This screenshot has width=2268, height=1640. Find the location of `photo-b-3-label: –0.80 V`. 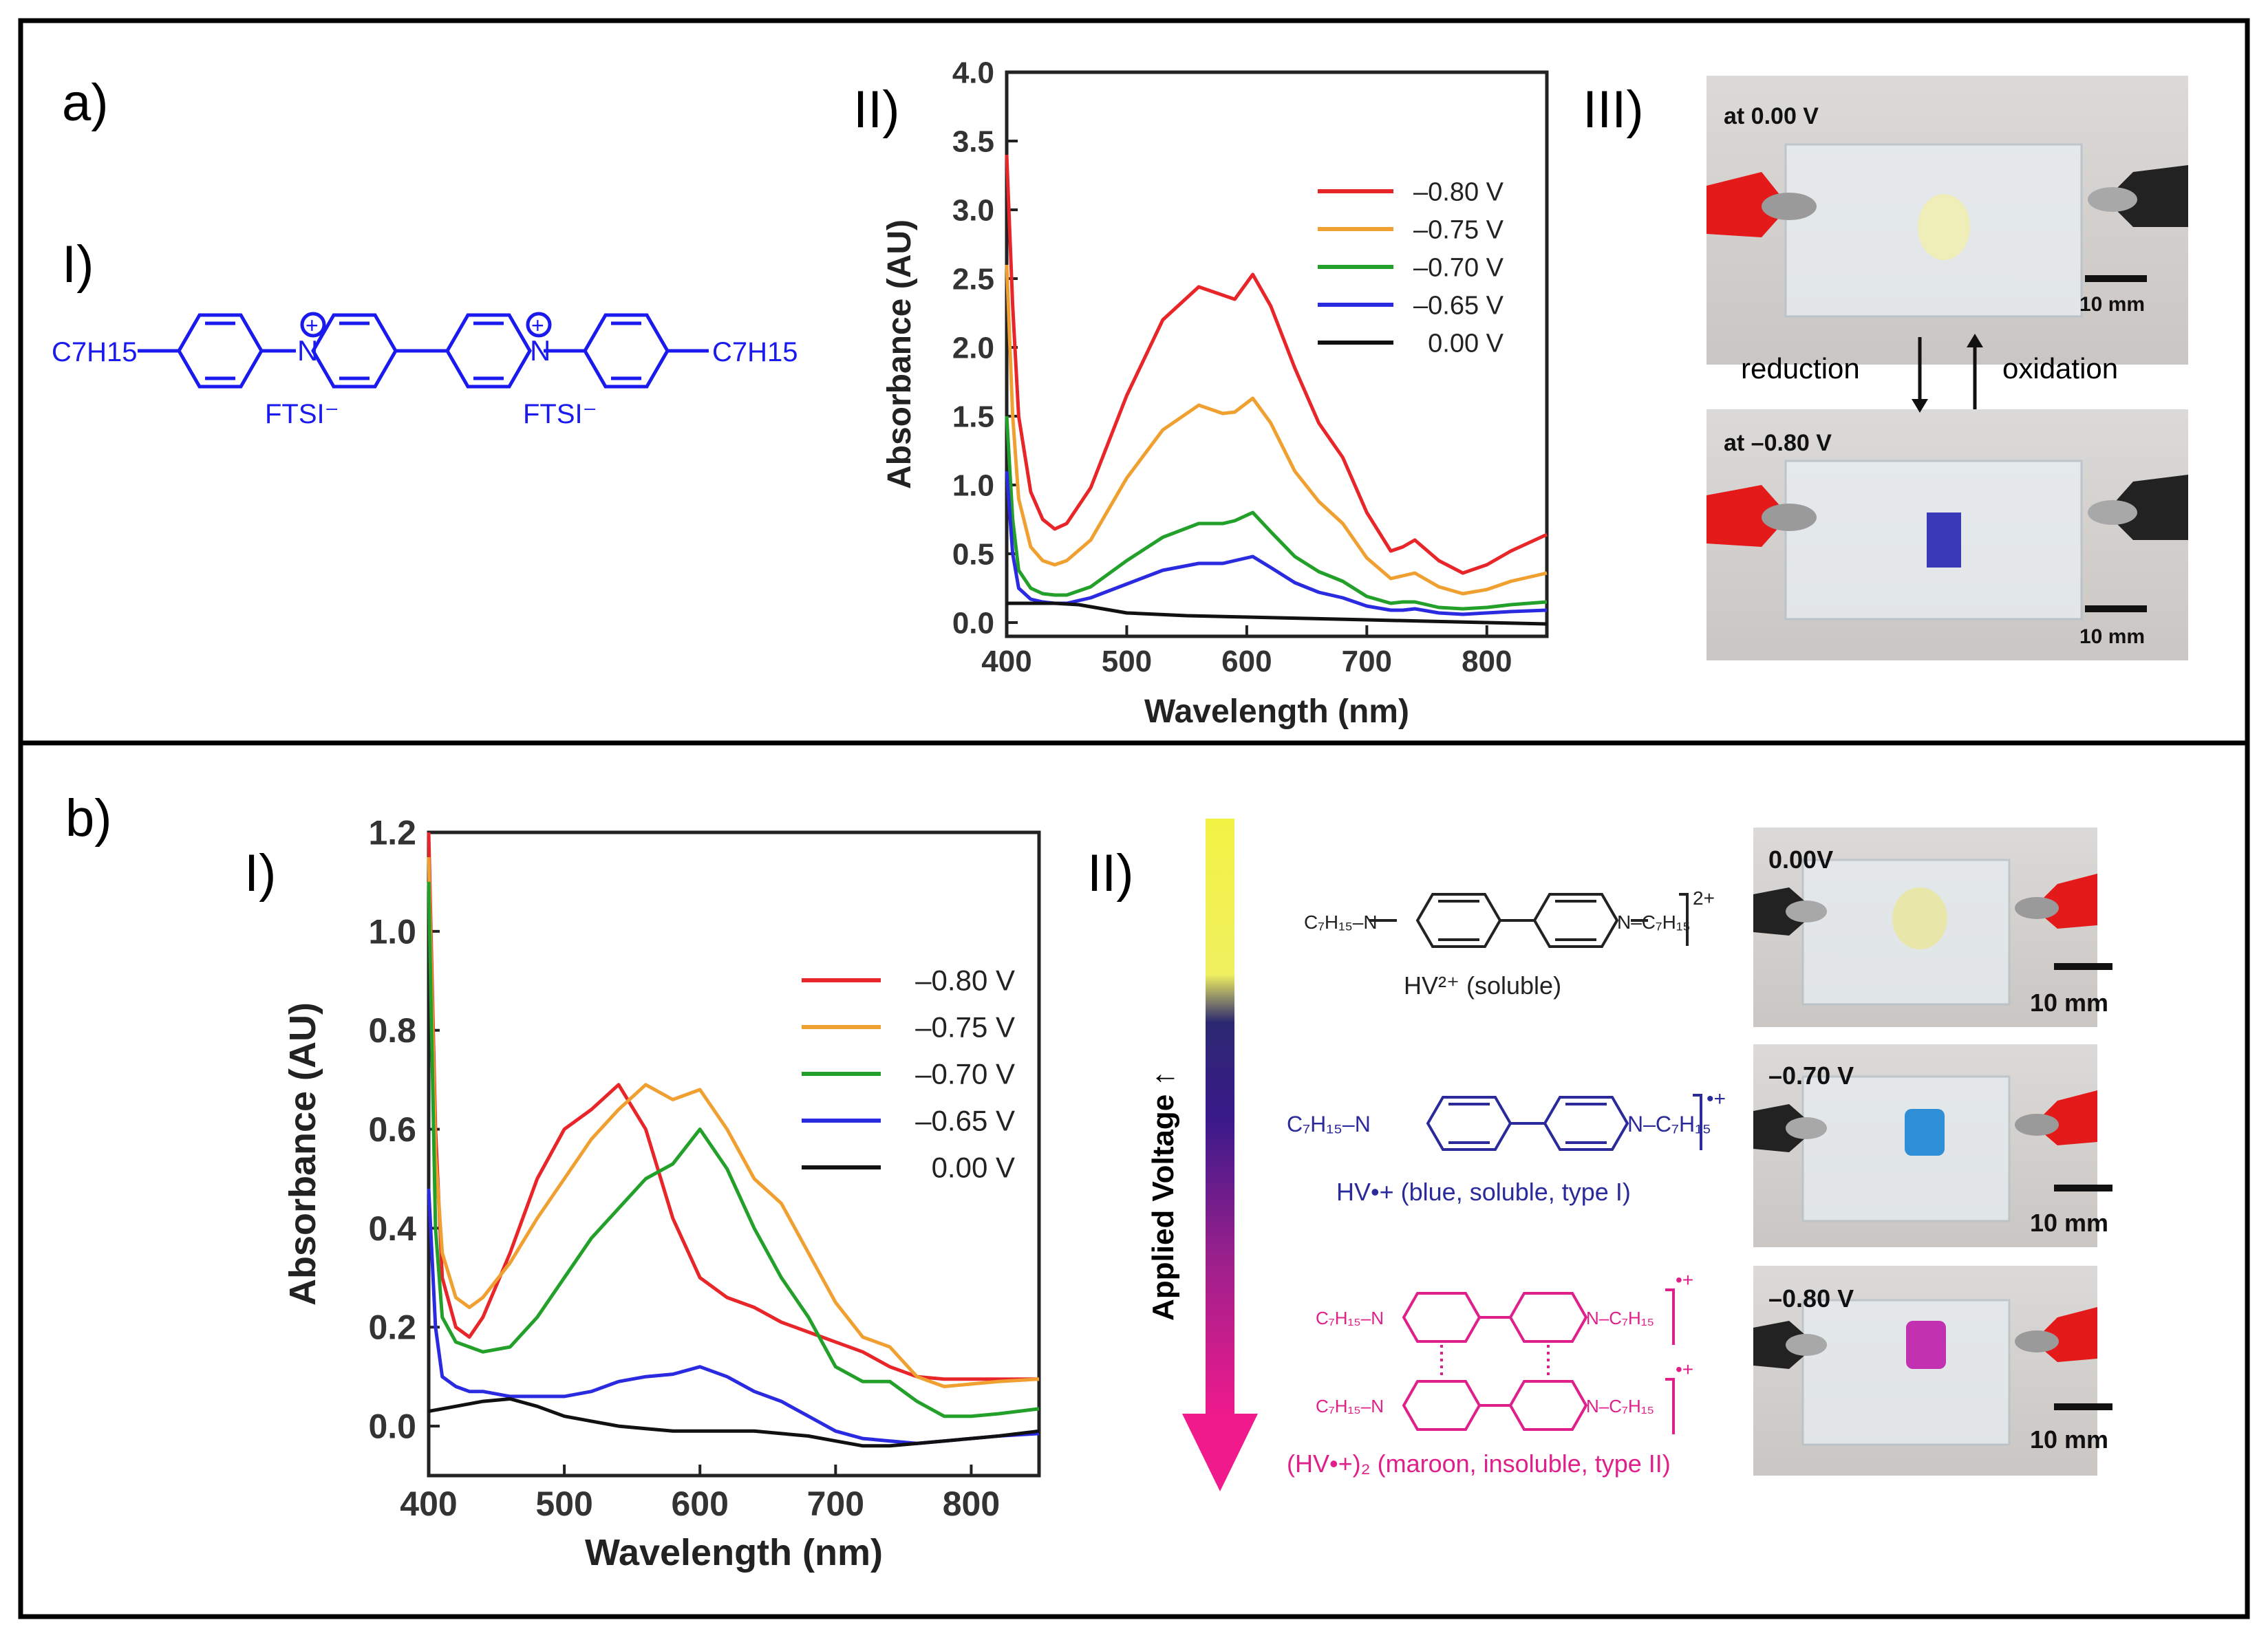

photo-b-3-label: –0.80 V is located at coordinates (1811, 1298).